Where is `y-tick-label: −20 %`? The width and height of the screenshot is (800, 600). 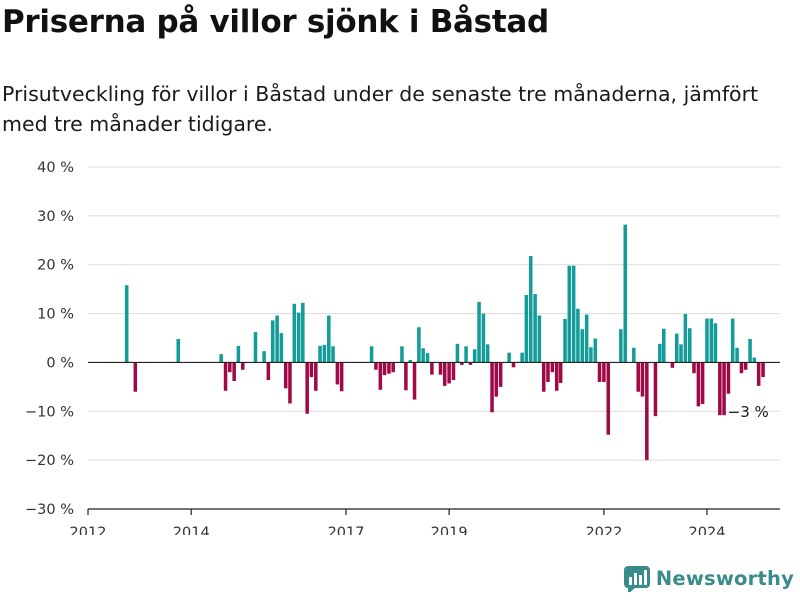
y-tick-label: −20 % is located at coordinates (49, 461).